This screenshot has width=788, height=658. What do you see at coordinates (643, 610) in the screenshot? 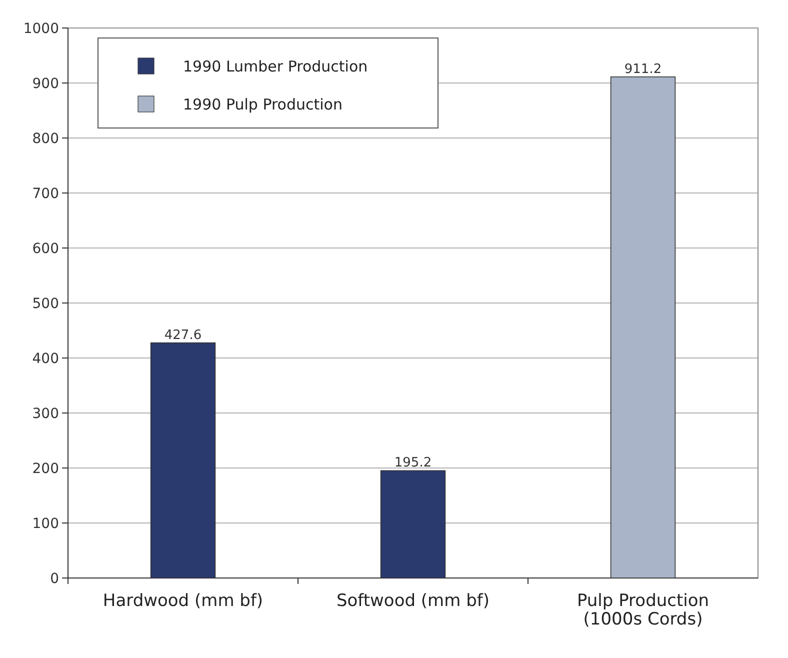
I see `x-tick-label: Pulp Production (1000s Cords)` at bounding box center [643, 610].